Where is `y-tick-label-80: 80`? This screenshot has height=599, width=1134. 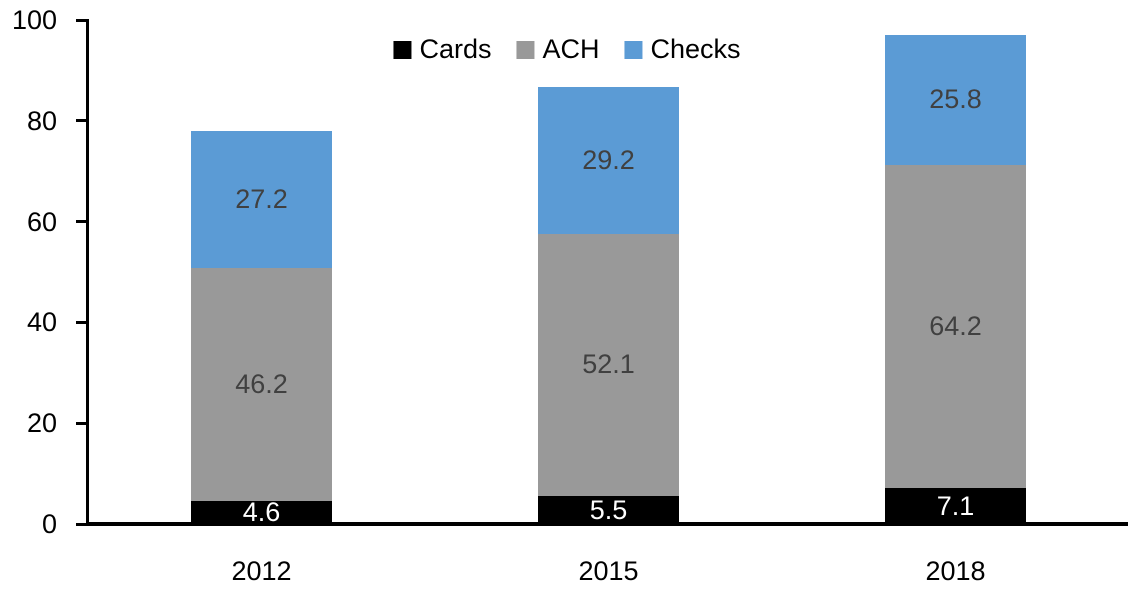 y-tick-label-80: 80 is located at coordinates (41, 120).